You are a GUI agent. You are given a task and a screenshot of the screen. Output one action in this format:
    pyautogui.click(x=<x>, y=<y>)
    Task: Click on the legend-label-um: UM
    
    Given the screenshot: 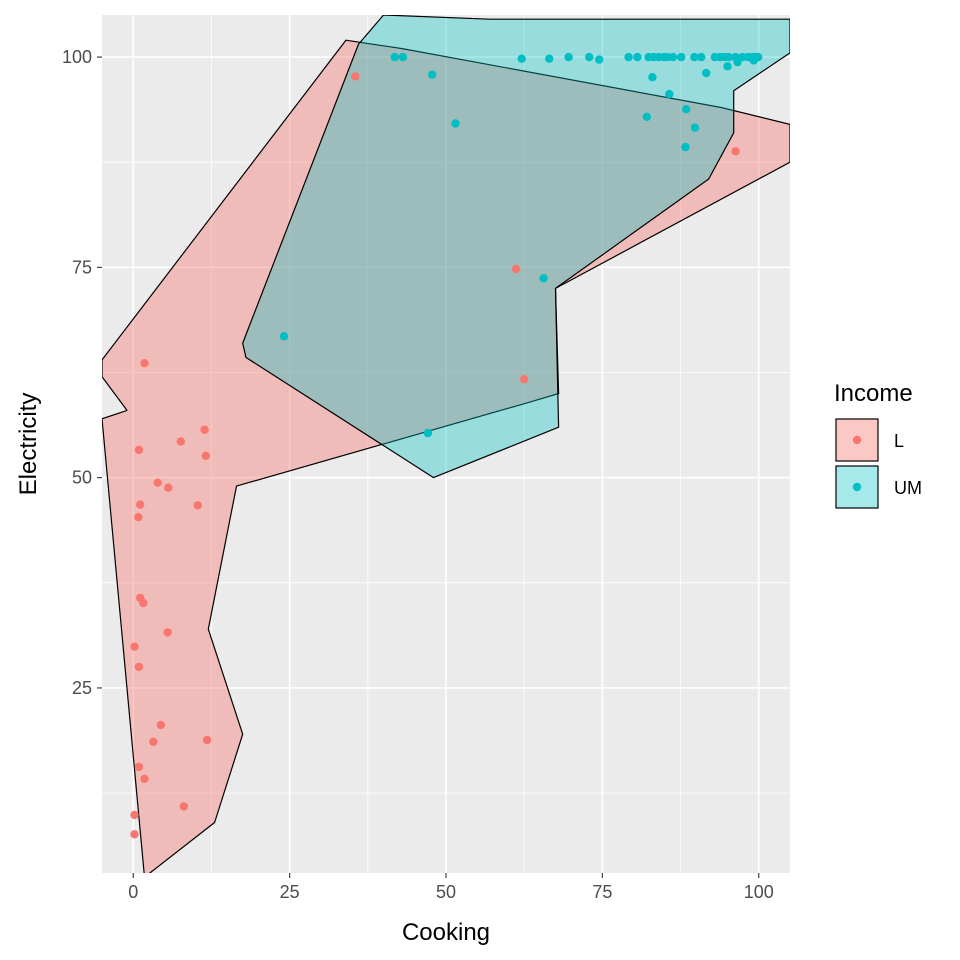 What is the action you would take?
    pyautogui.click(x=908, y=488)
    